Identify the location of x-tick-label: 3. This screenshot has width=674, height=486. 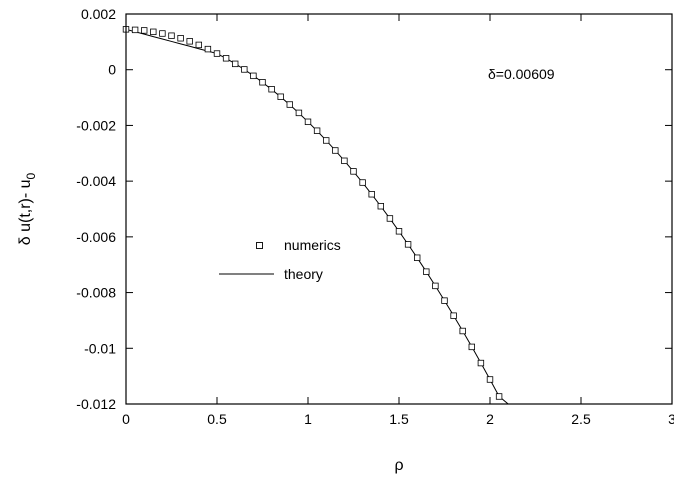
(671, 419).